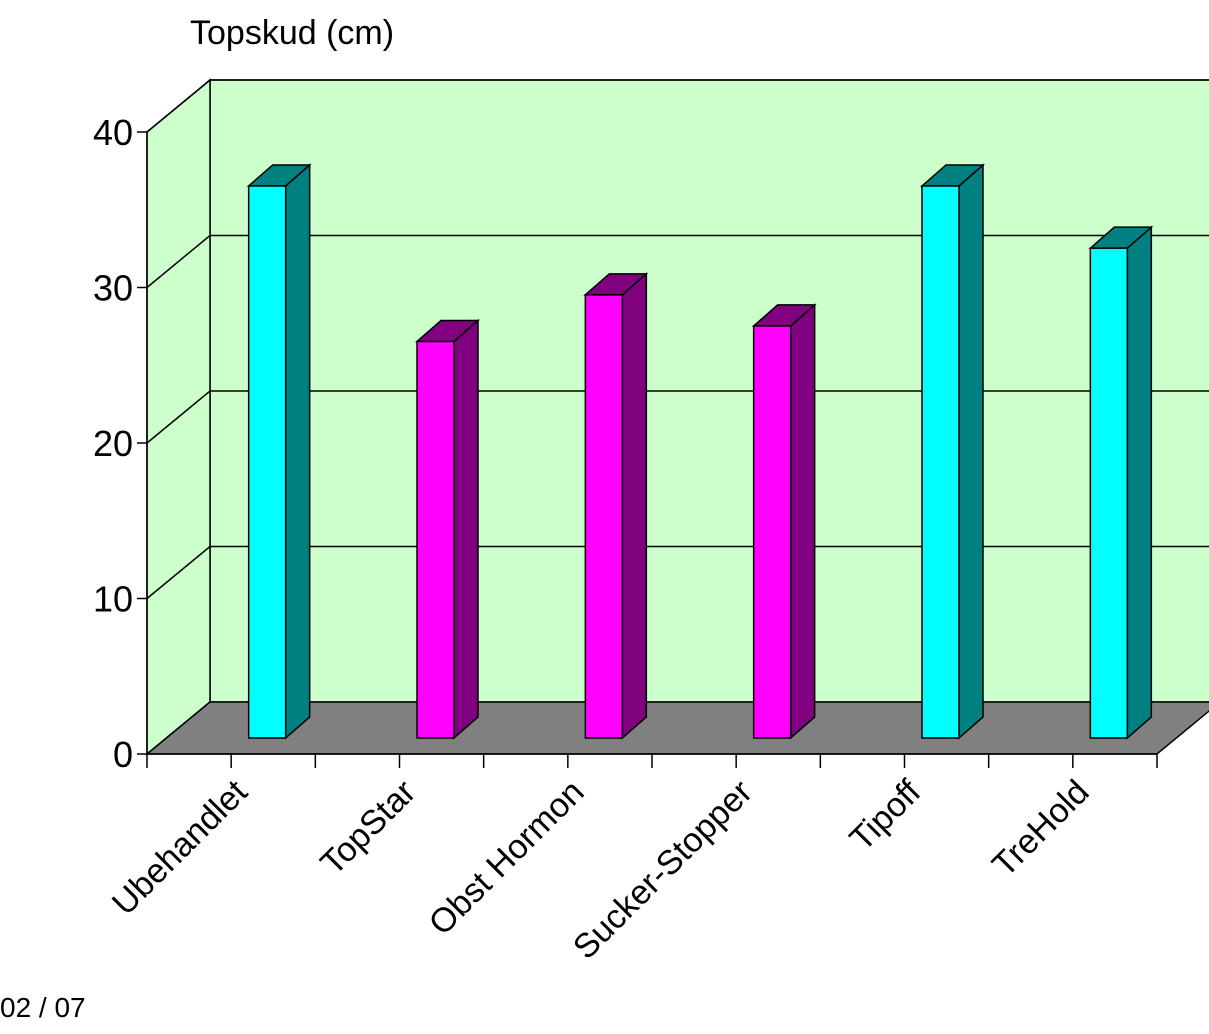 The image size is (1209, 1034). I want to click on y-tick-label: 0, so click(123, 754).